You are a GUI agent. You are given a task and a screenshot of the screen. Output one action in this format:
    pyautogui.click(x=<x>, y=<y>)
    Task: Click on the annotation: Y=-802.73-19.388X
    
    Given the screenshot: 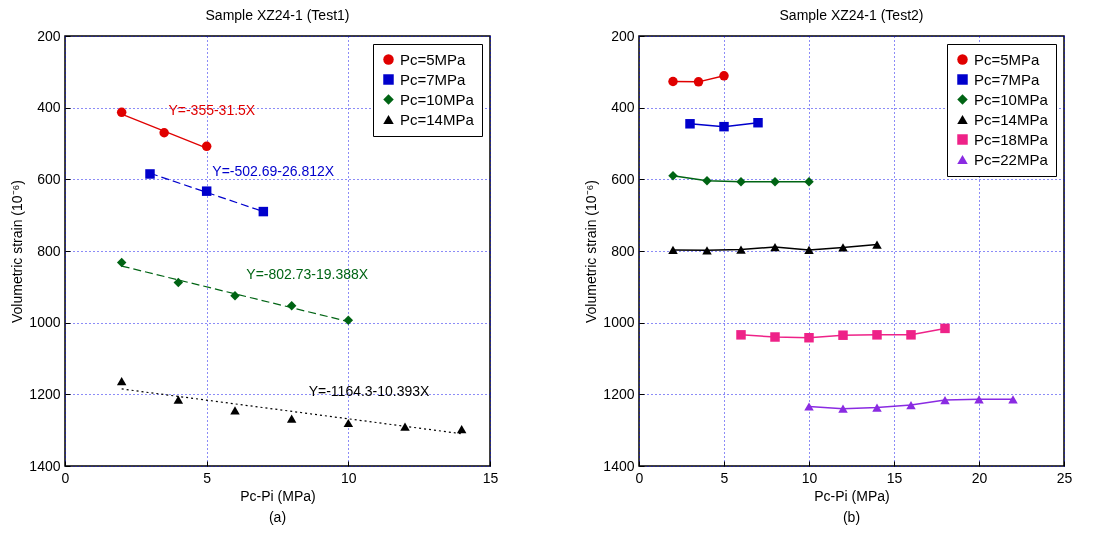 What is the action you would take?
    pyautogui.click(x=307, y=273)
    